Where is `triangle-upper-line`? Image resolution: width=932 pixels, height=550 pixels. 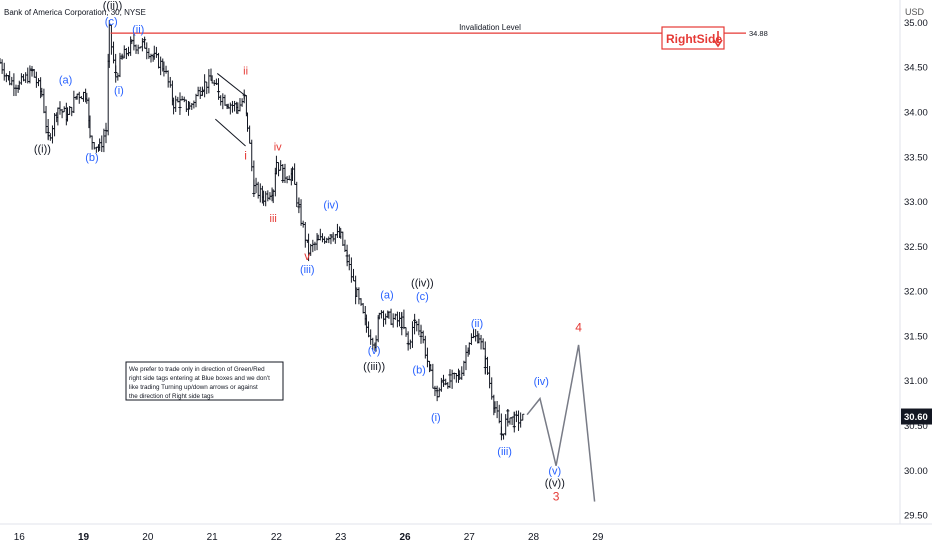
triangle-upper-line is located at coordinates (231, 85).